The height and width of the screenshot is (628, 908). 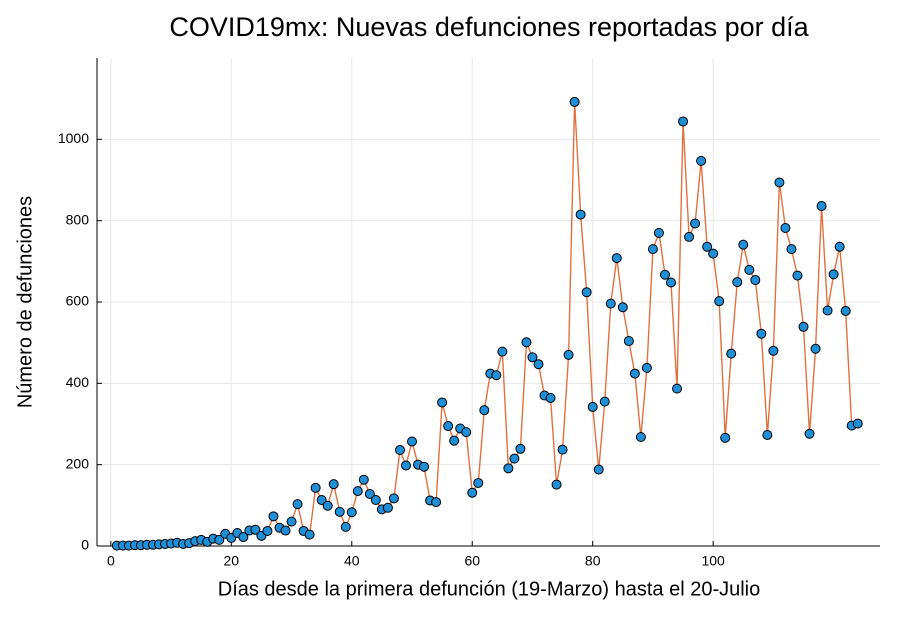 I want to click on x-tick-label: 100, so click(x=713, y=561).